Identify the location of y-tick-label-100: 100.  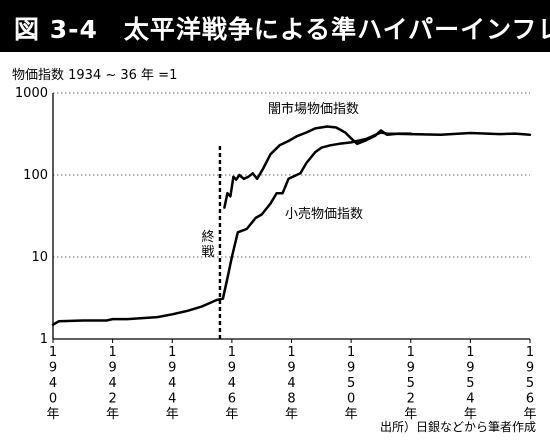
(35, 175).